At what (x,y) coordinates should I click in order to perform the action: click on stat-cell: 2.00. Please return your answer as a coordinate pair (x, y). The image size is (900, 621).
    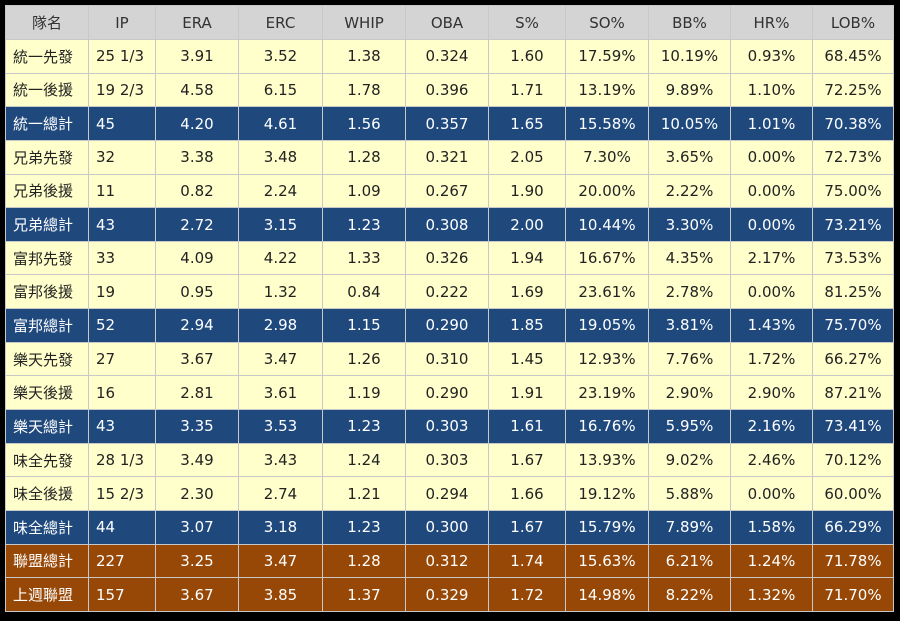
    Looking at the image, I should click on (527, 224).